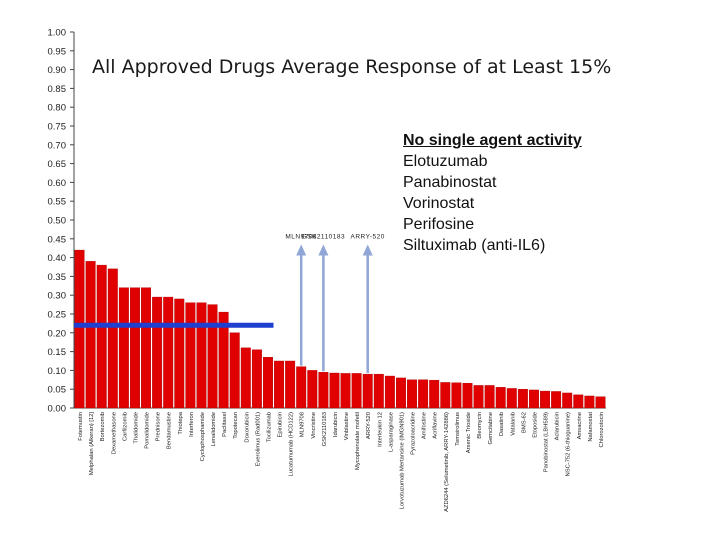 The image size is (720, 540). What do you see at coordinates (57, 352) in the screenshot?
I see `y-tick-label: 0.15` at bounding box center [57, 352].